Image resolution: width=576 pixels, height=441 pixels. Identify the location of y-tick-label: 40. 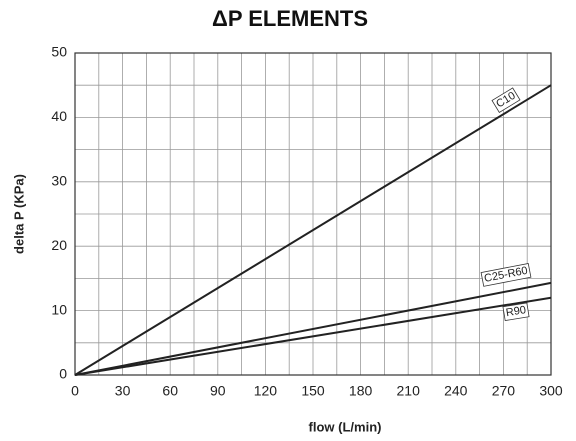
(59, 116).